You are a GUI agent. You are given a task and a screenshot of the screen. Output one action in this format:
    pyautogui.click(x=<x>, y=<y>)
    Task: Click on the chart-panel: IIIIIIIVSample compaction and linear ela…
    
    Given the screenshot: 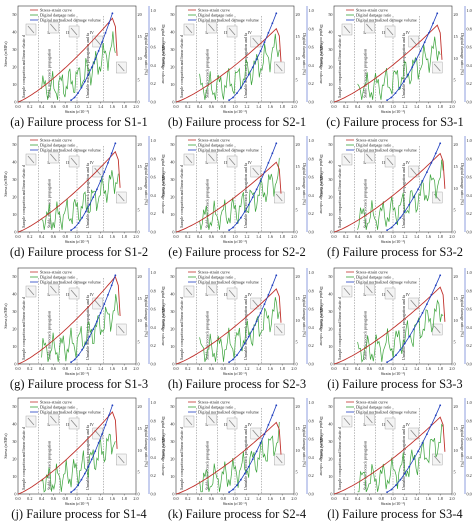 What is the action you would take?
    pyautogui.click(x=396, y=197)
    